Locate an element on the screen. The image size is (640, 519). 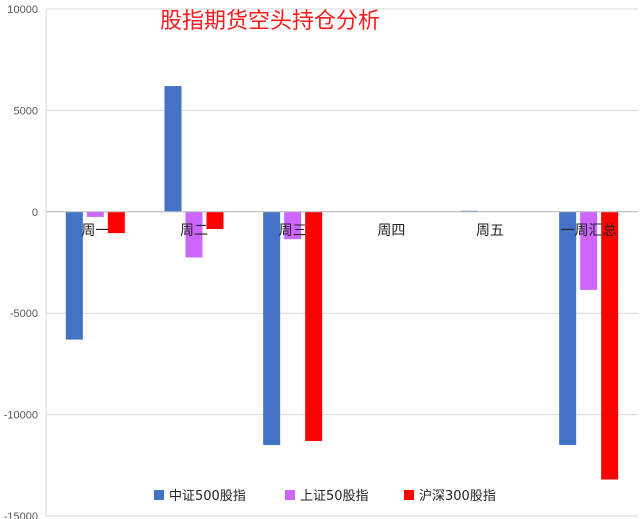
legend-label: 上证50股指 is located at coordinates (334, 496).